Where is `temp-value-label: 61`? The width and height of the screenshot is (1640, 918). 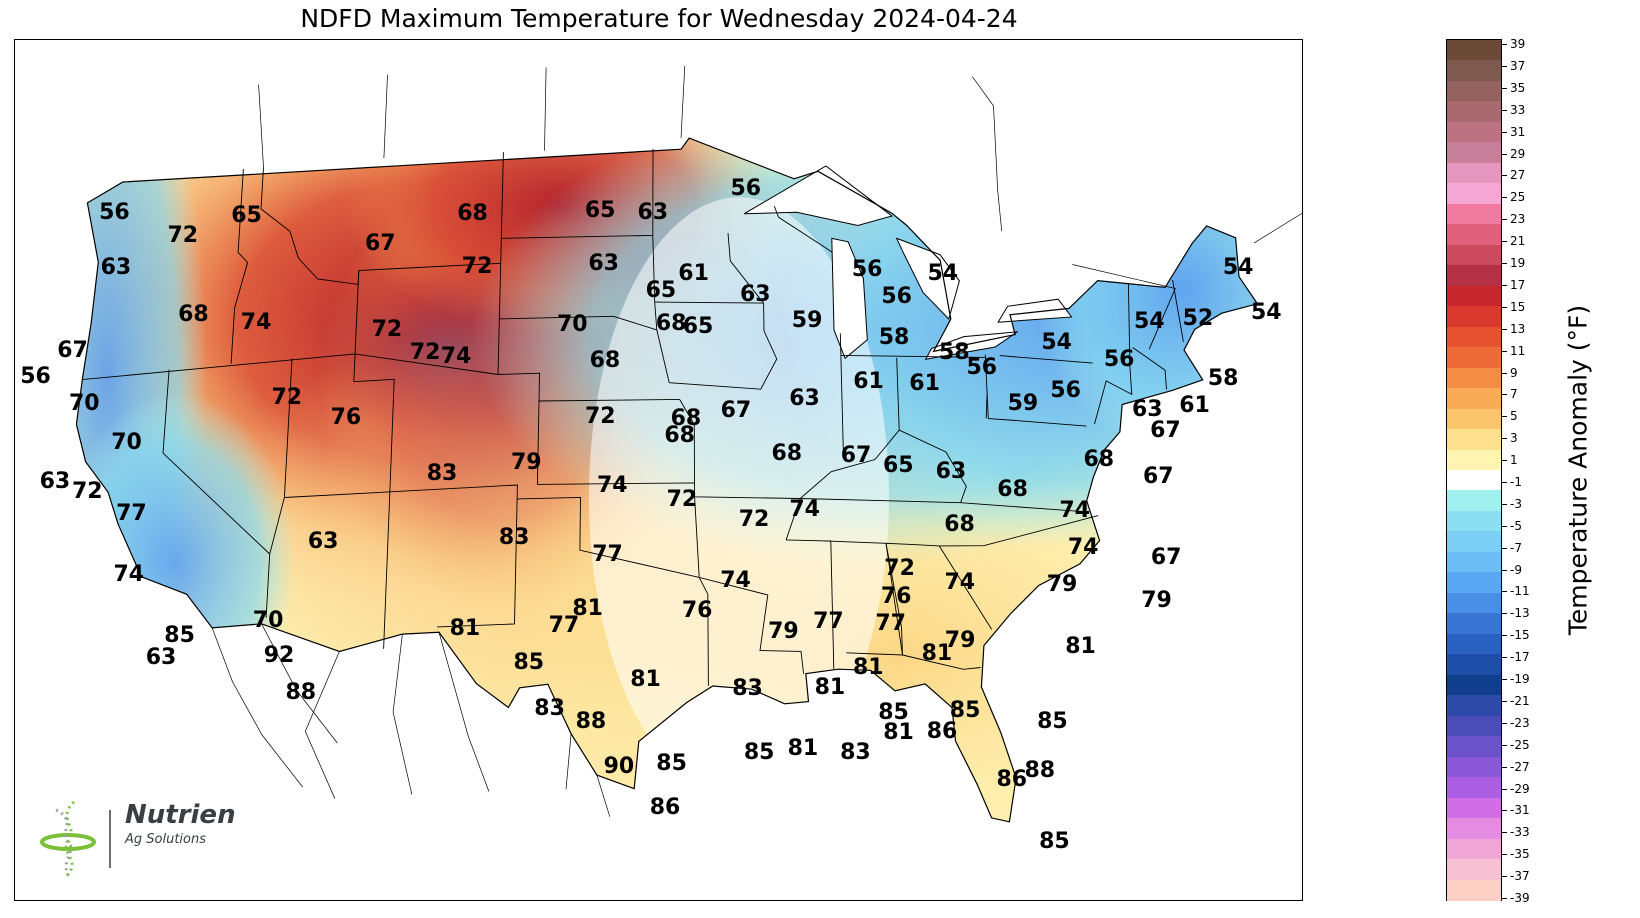
temp-value-label: 61 is located at coordinates (693, 274).